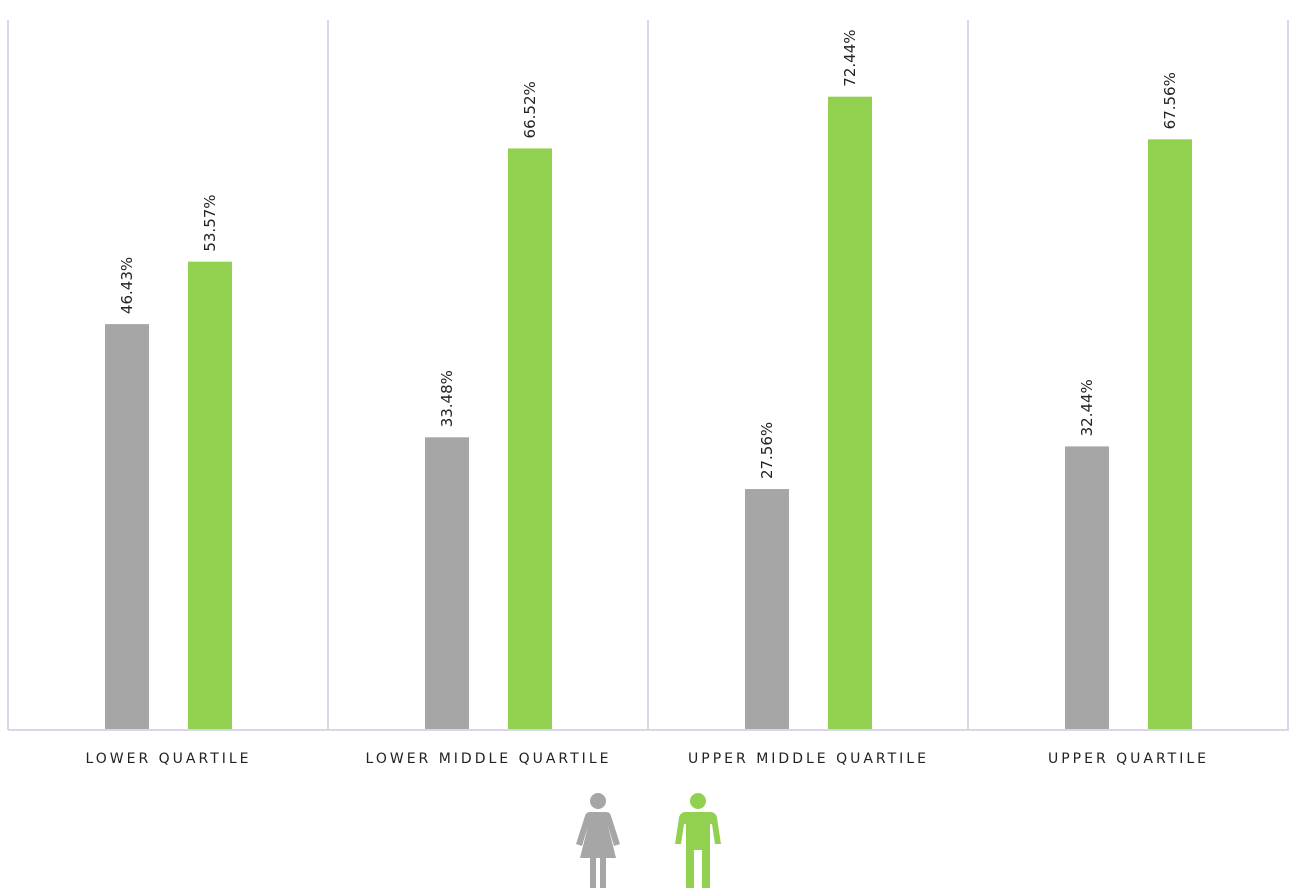 This screenshot has width=1289, height=893. Describe the element at coordinates (767, 450) in the screenshot. I see `data-label: 27.56%` at that location.